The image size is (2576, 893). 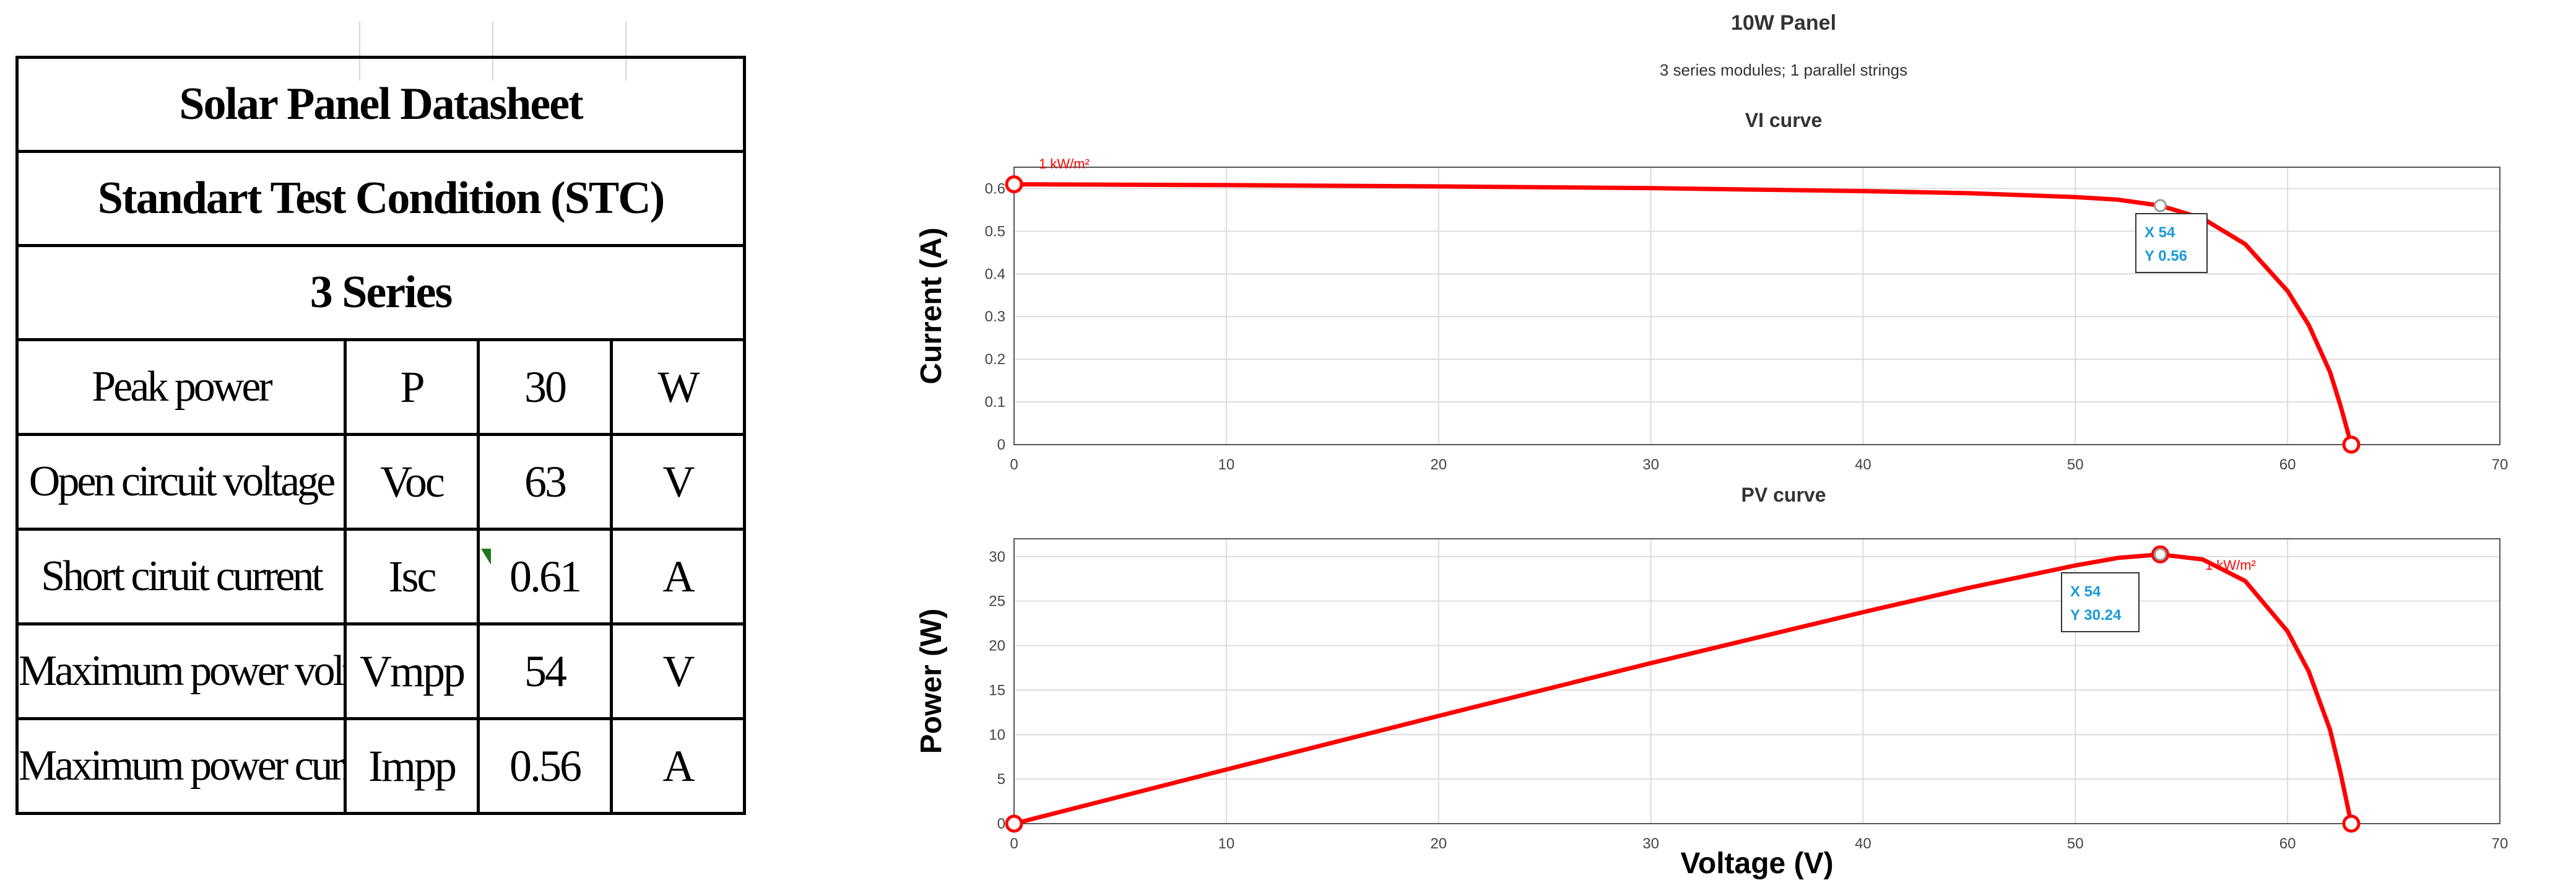 What do you see at coordinates (1756, 863) in the screenshot?
I see `x-axis-label: Voltage (V)` at bounding box center [1756, 863].